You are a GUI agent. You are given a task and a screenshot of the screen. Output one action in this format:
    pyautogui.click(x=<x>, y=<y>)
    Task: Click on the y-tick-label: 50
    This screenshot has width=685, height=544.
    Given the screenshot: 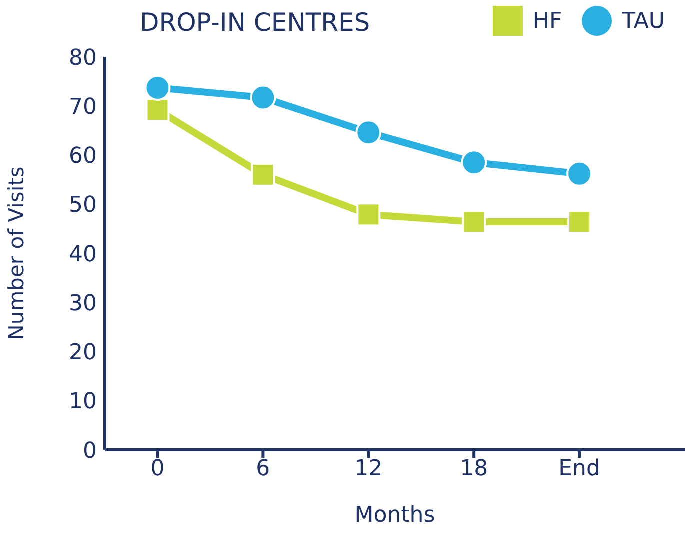 What is the action you would take?
    pyautogui.click(x=83, y=205)
    